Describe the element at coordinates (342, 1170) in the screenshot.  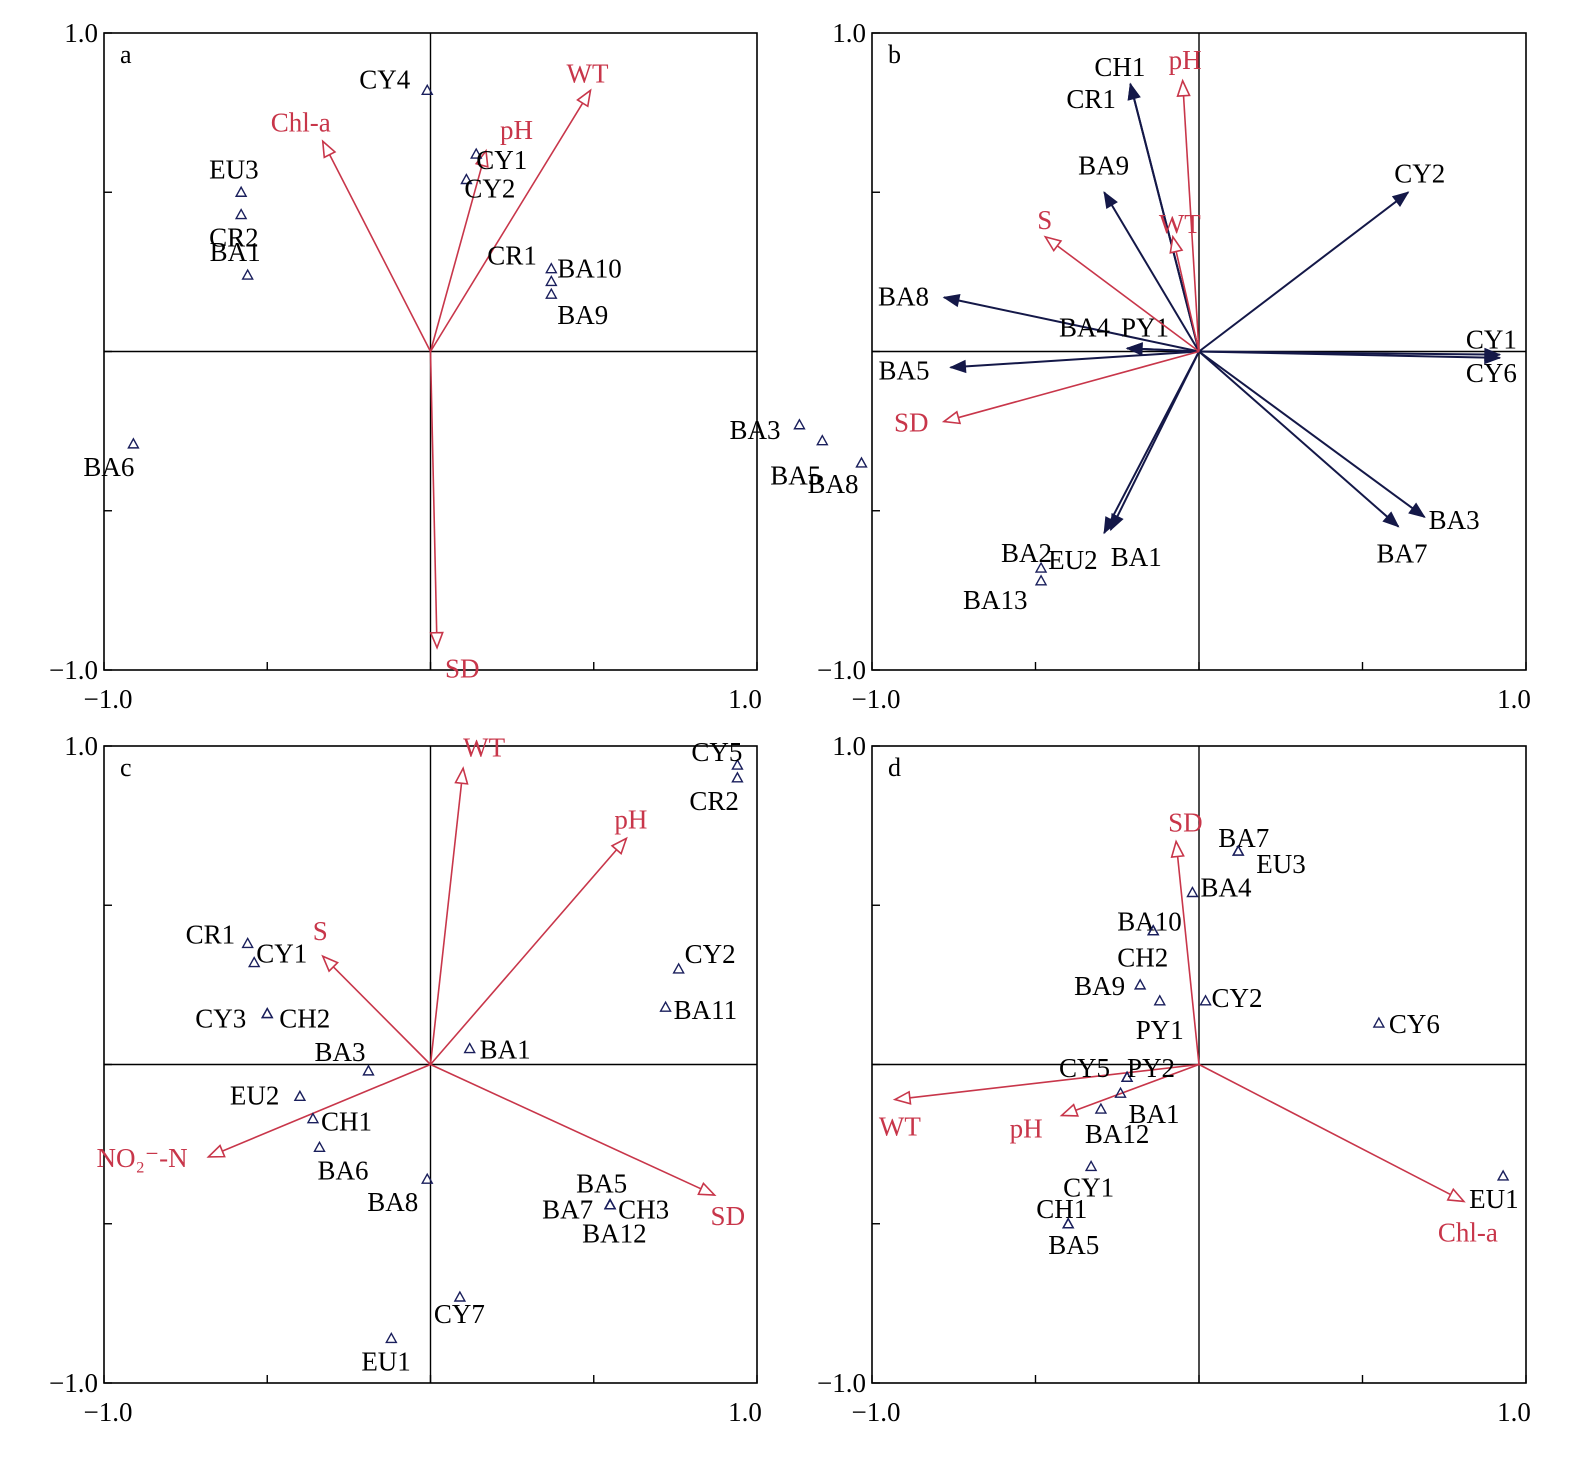
I see `site-label: BA6` at that location.